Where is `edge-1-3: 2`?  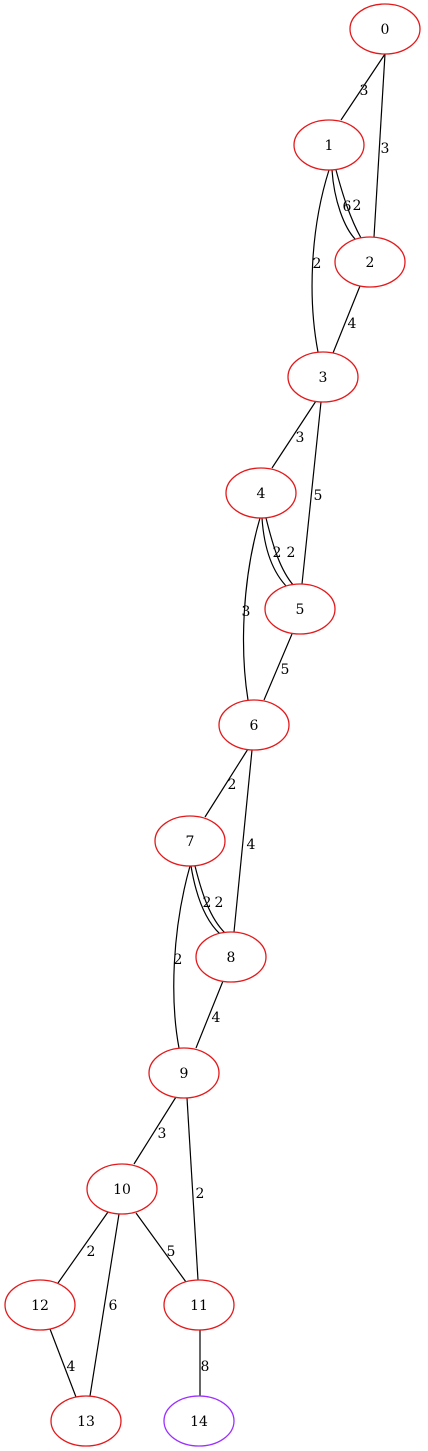
edge-1-3: 2 is located at coordinates (320, 261).